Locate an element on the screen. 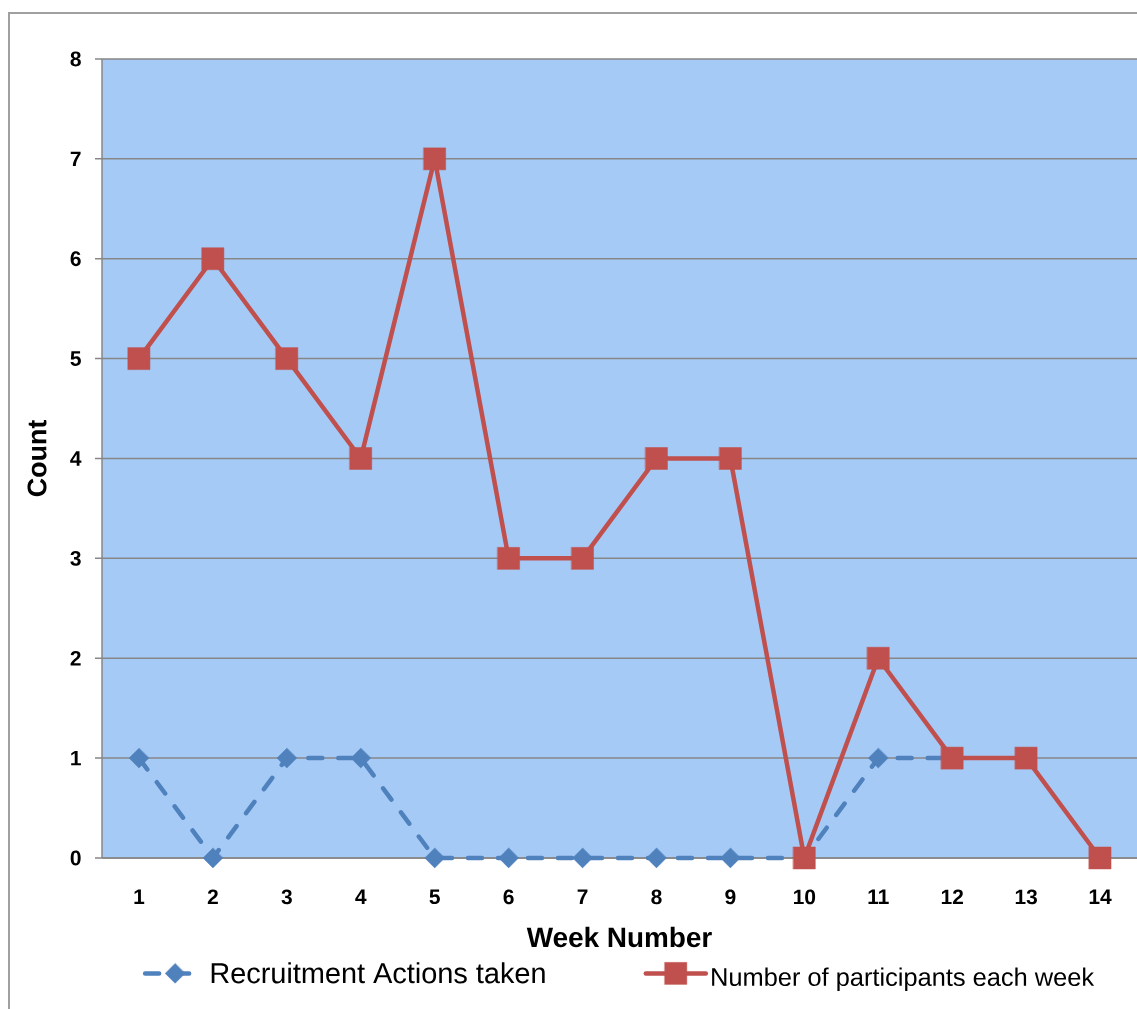  y-tick-label: 7 is located at coordinates (75, 159).